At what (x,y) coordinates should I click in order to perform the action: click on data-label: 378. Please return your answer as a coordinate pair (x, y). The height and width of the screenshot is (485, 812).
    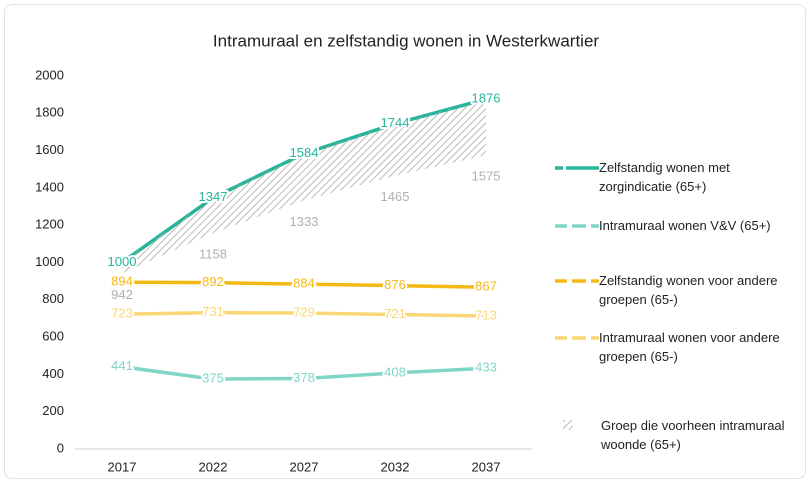
    Looking at the image, I should click on (304, 377).